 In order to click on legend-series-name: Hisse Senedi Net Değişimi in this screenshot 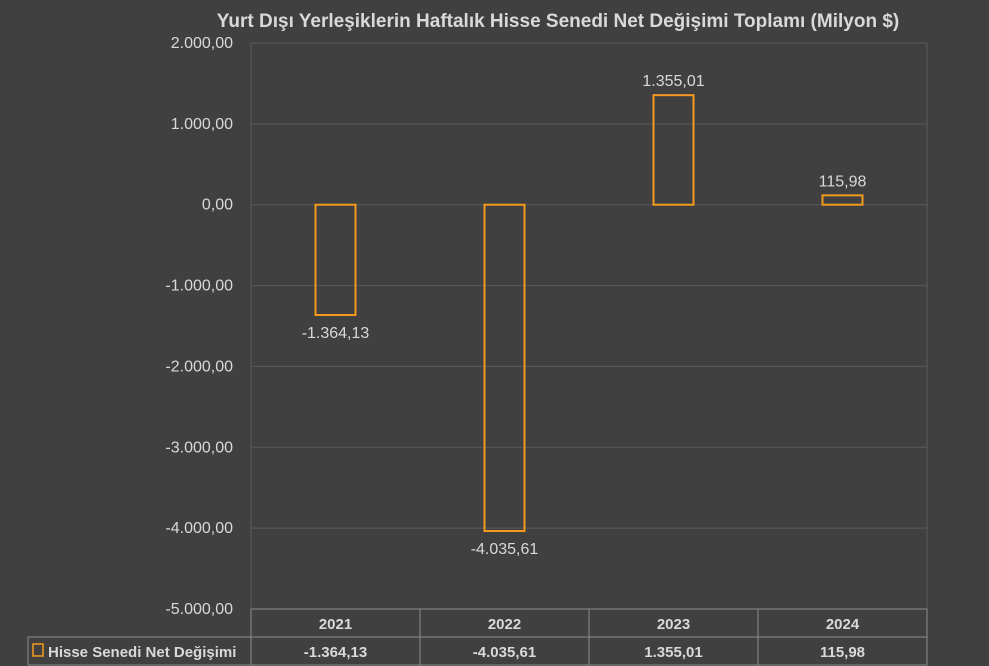, I will do `click(142, 652)`.